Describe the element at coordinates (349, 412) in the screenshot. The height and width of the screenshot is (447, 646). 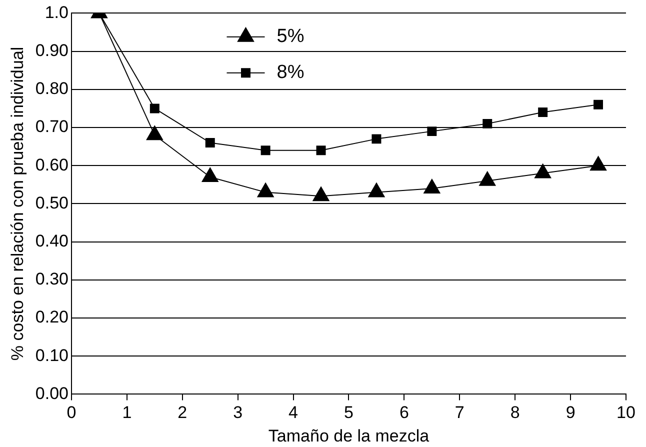
I see `x-tick-label: 5` at that location.